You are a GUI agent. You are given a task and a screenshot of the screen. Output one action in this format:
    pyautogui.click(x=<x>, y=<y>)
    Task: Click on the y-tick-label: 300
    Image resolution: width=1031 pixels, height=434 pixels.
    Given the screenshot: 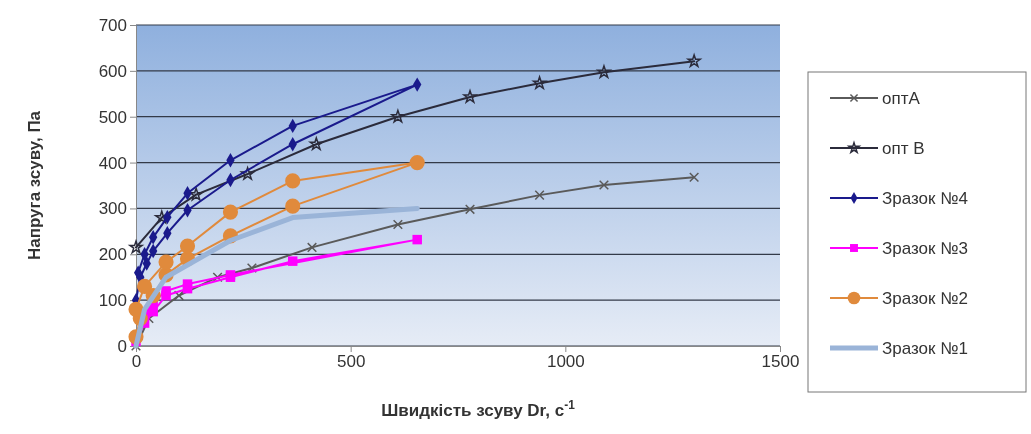 What is the action you would take?
    pyautogui.click(x=112, y=209)
    